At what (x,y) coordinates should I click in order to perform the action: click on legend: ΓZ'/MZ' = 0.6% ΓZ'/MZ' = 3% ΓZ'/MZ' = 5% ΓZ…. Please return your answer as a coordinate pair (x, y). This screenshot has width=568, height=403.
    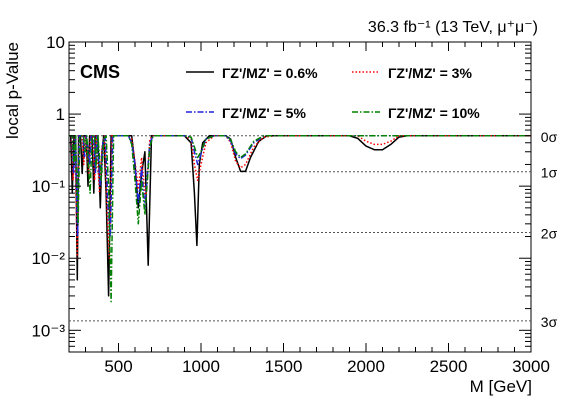
    Looking at the image, I should click on (333, 93).